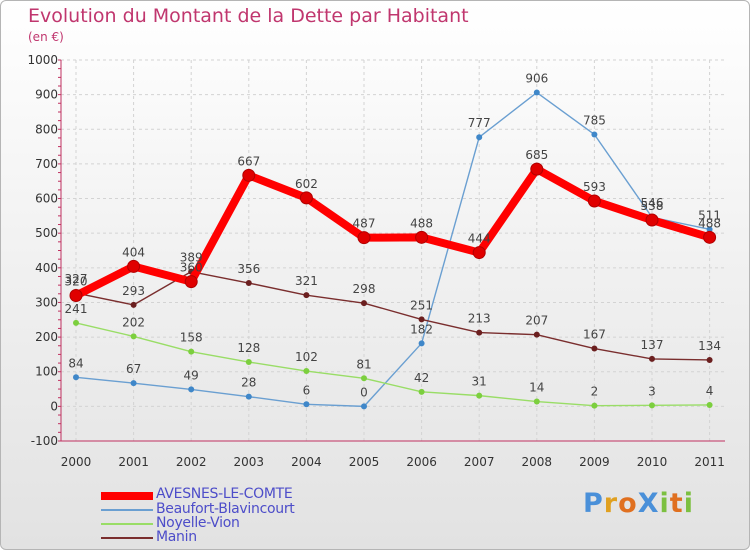 The height and width of the screenshot is (550, 750). I want to click on logo-letter: o, so click(628, 503).